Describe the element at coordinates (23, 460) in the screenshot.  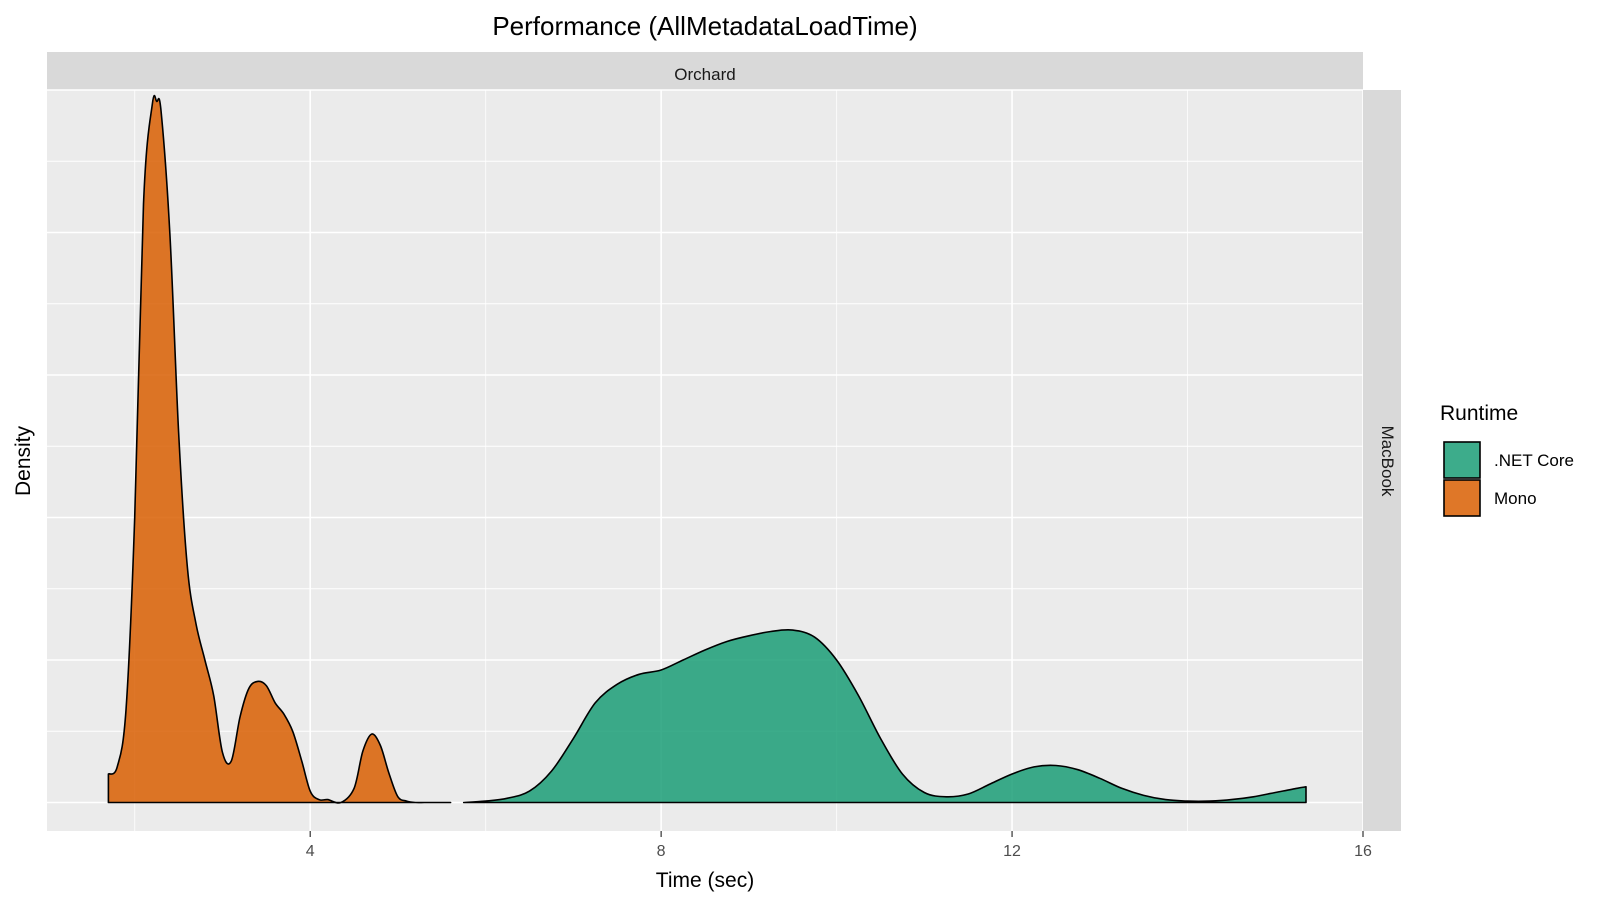
I see `y-axis-title: Density` at that location.